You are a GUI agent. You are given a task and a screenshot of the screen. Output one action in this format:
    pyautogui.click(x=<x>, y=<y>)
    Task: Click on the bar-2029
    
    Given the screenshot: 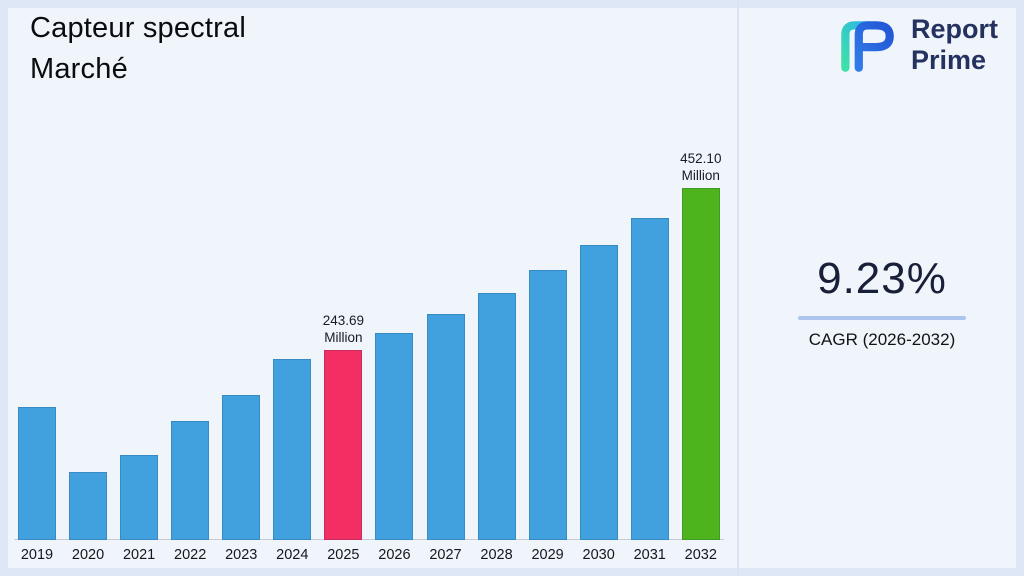 What is the action you would take?
    pyautogui.click(x=547, y=405)
    